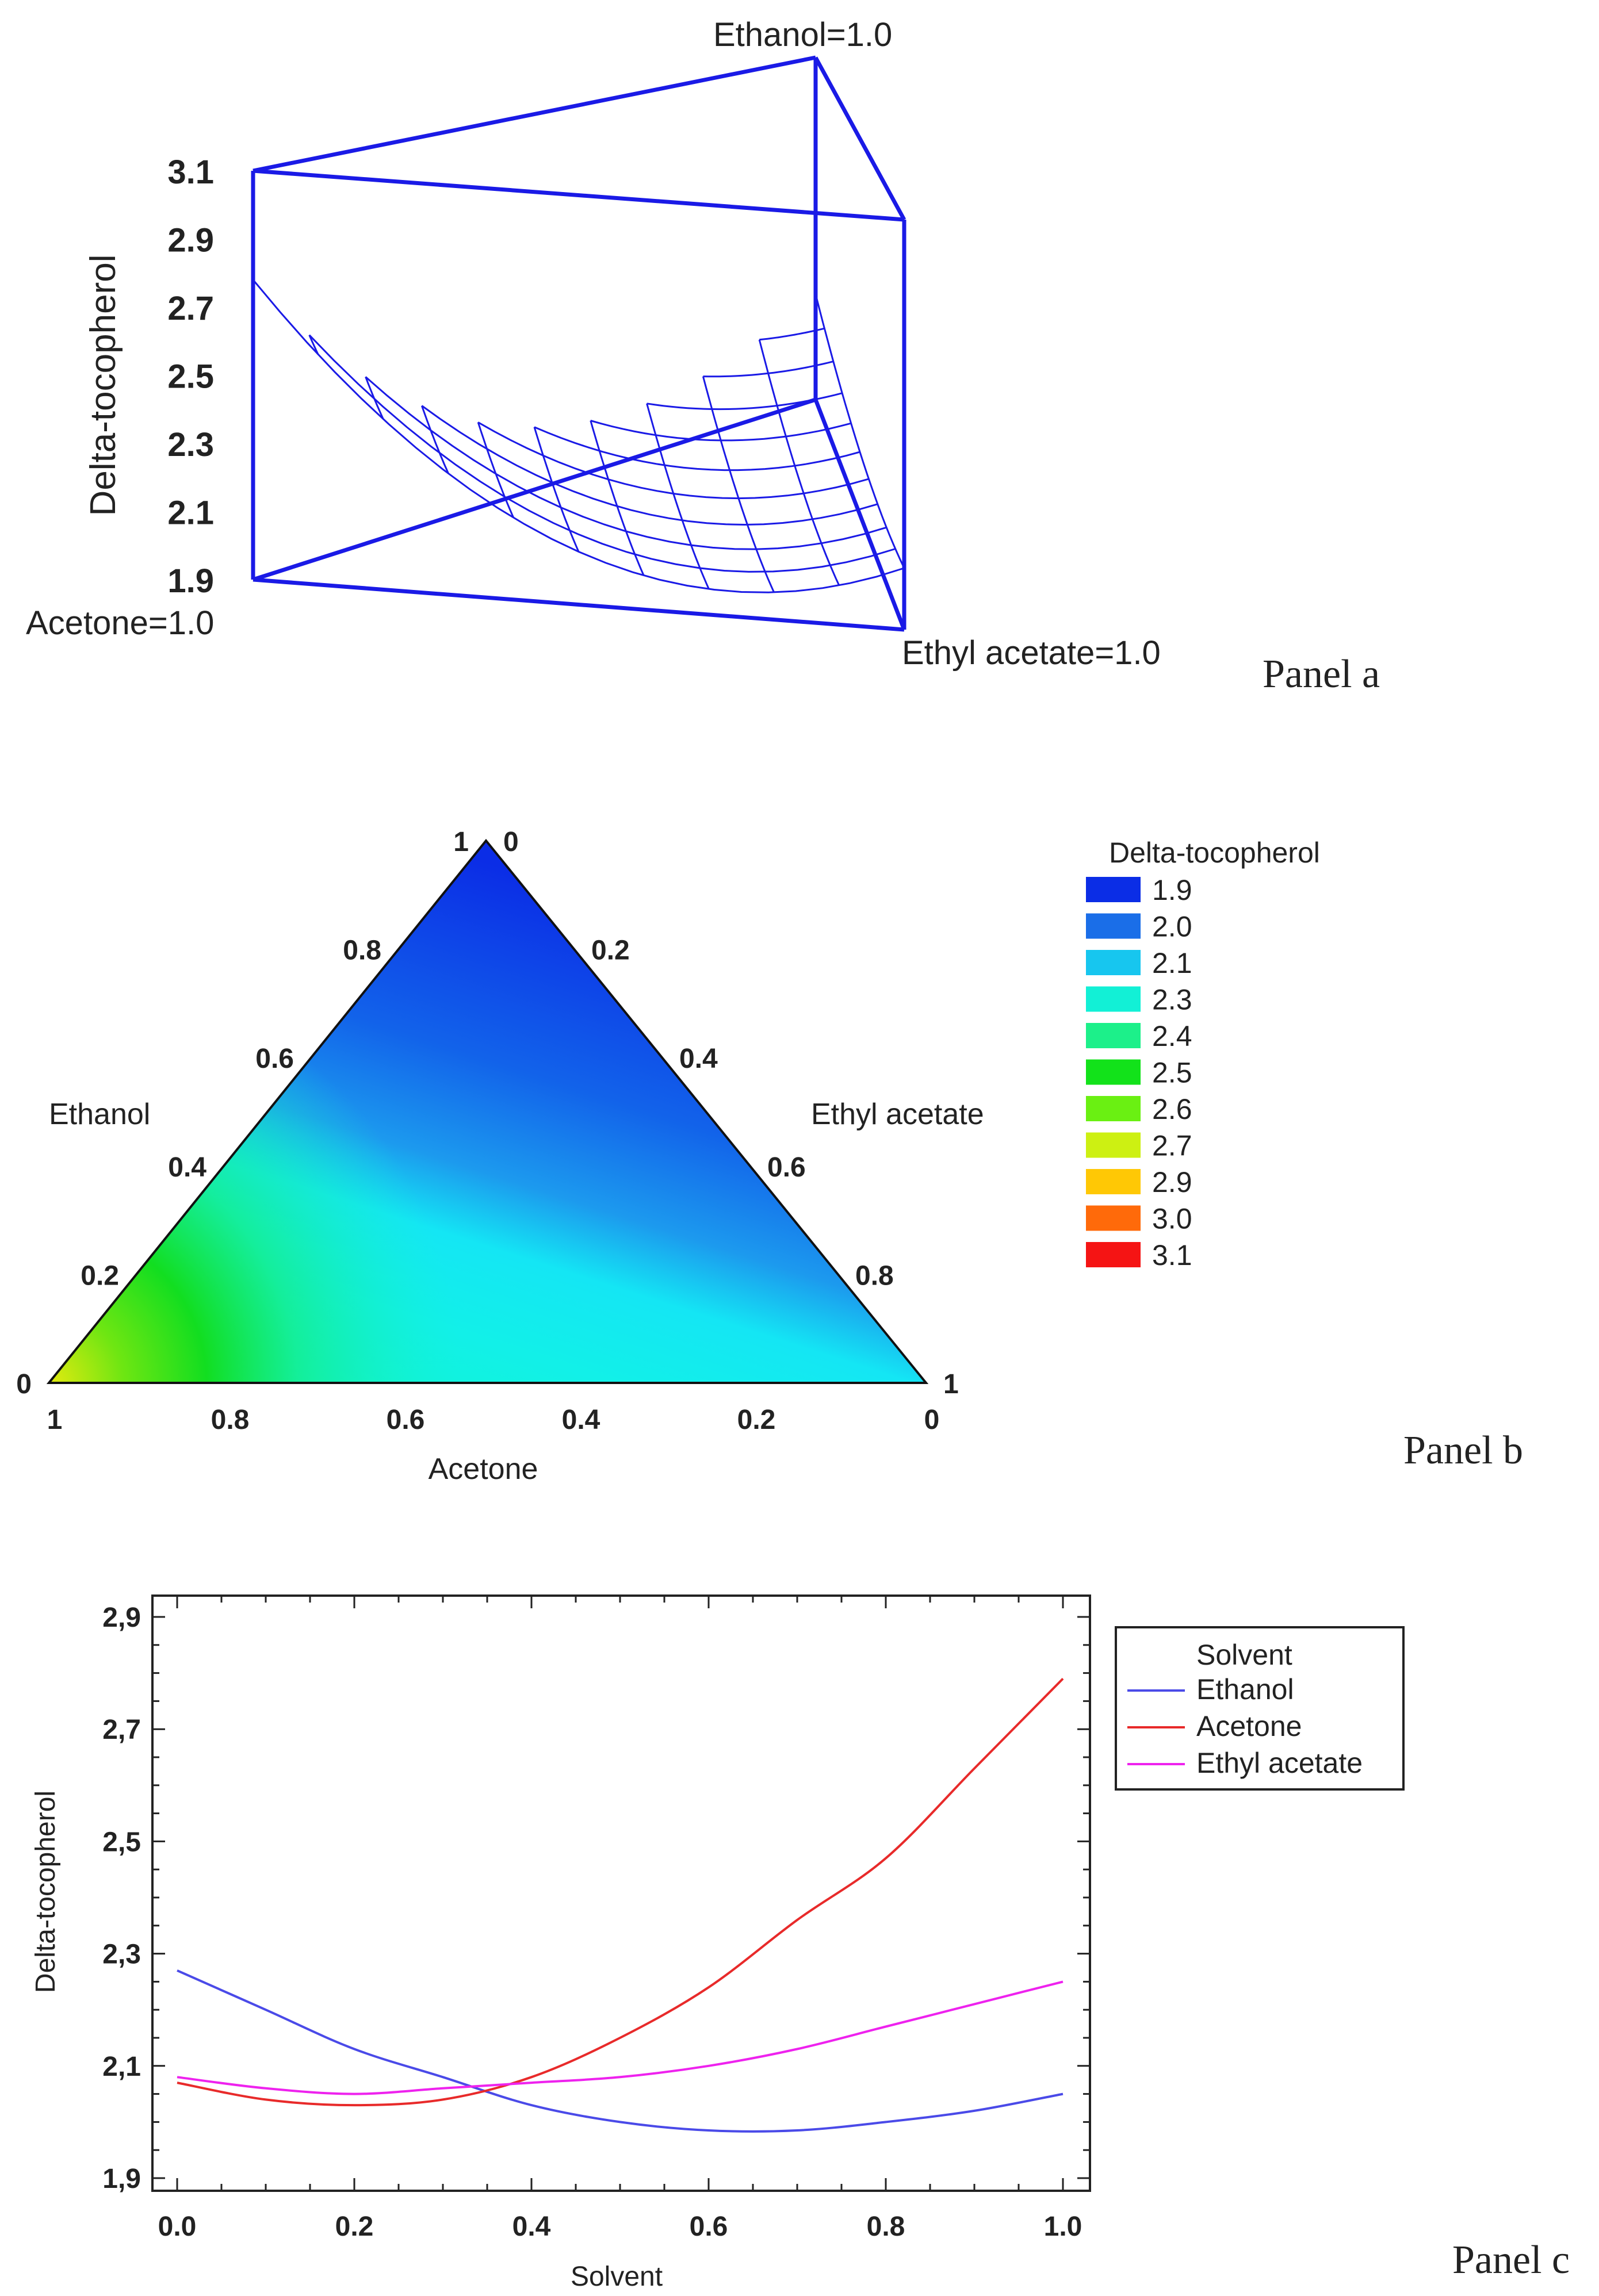 The image size is (1599, 2296). Describe the element at coordinates (121, 1730) in the screenshot. I see `y-tick-label: 2,7` at that location.